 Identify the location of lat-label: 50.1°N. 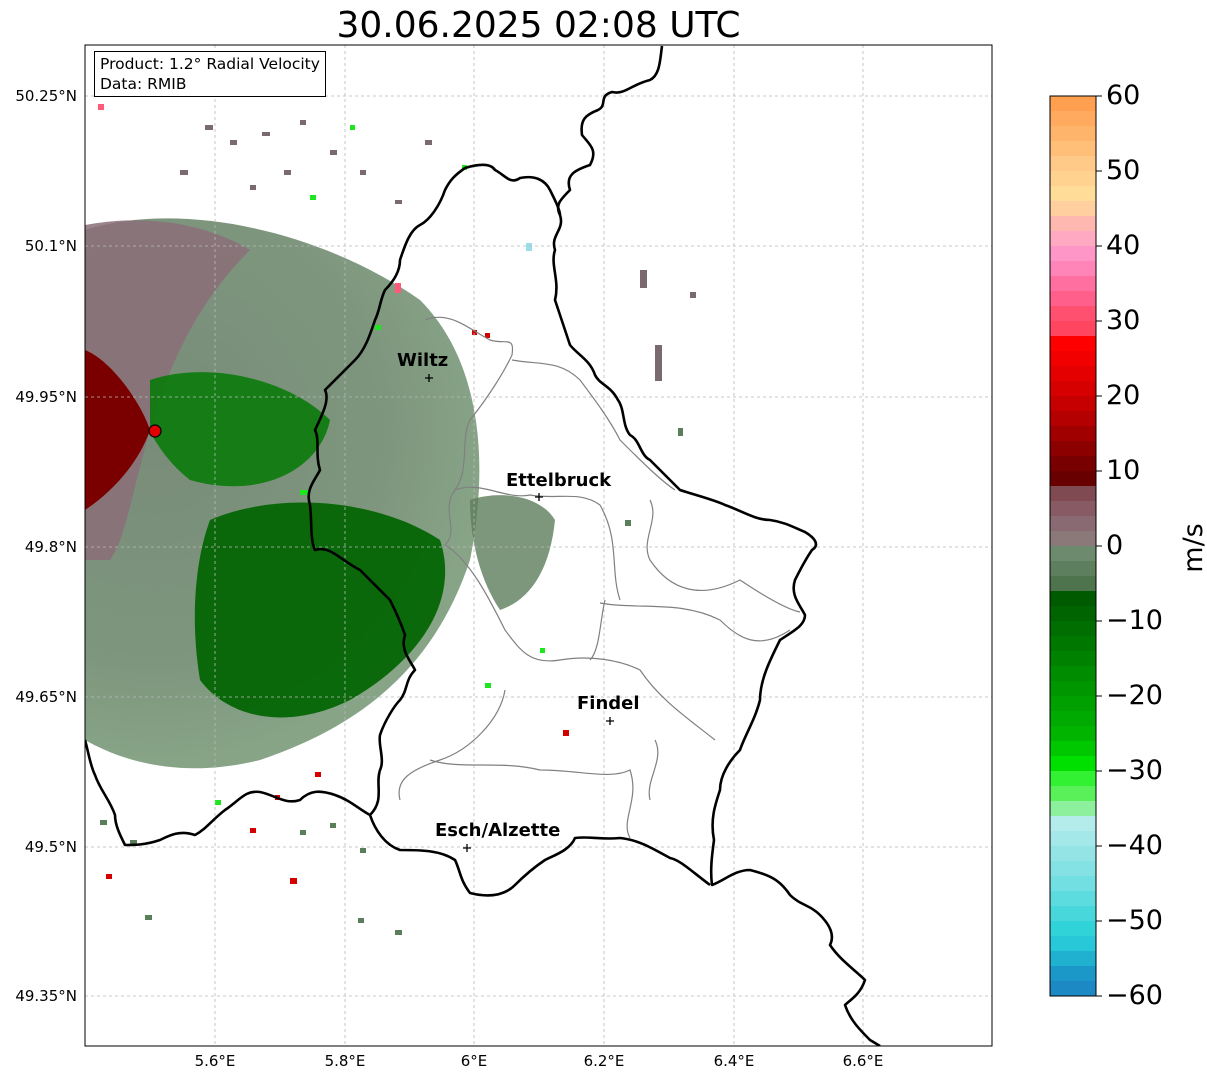
(50, 246).